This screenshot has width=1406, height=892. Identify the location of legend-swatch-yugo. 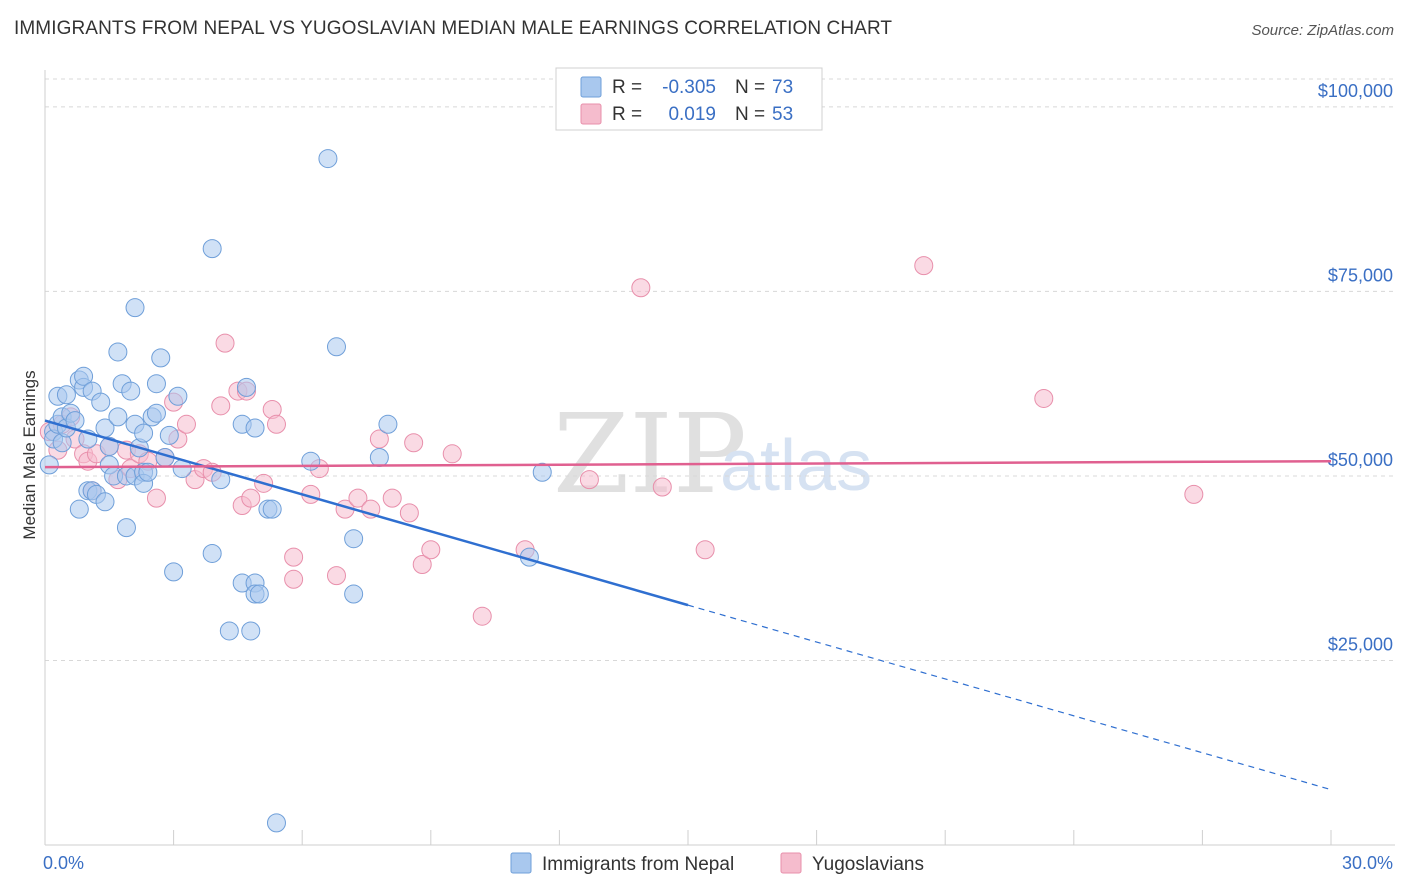
(591, 114).